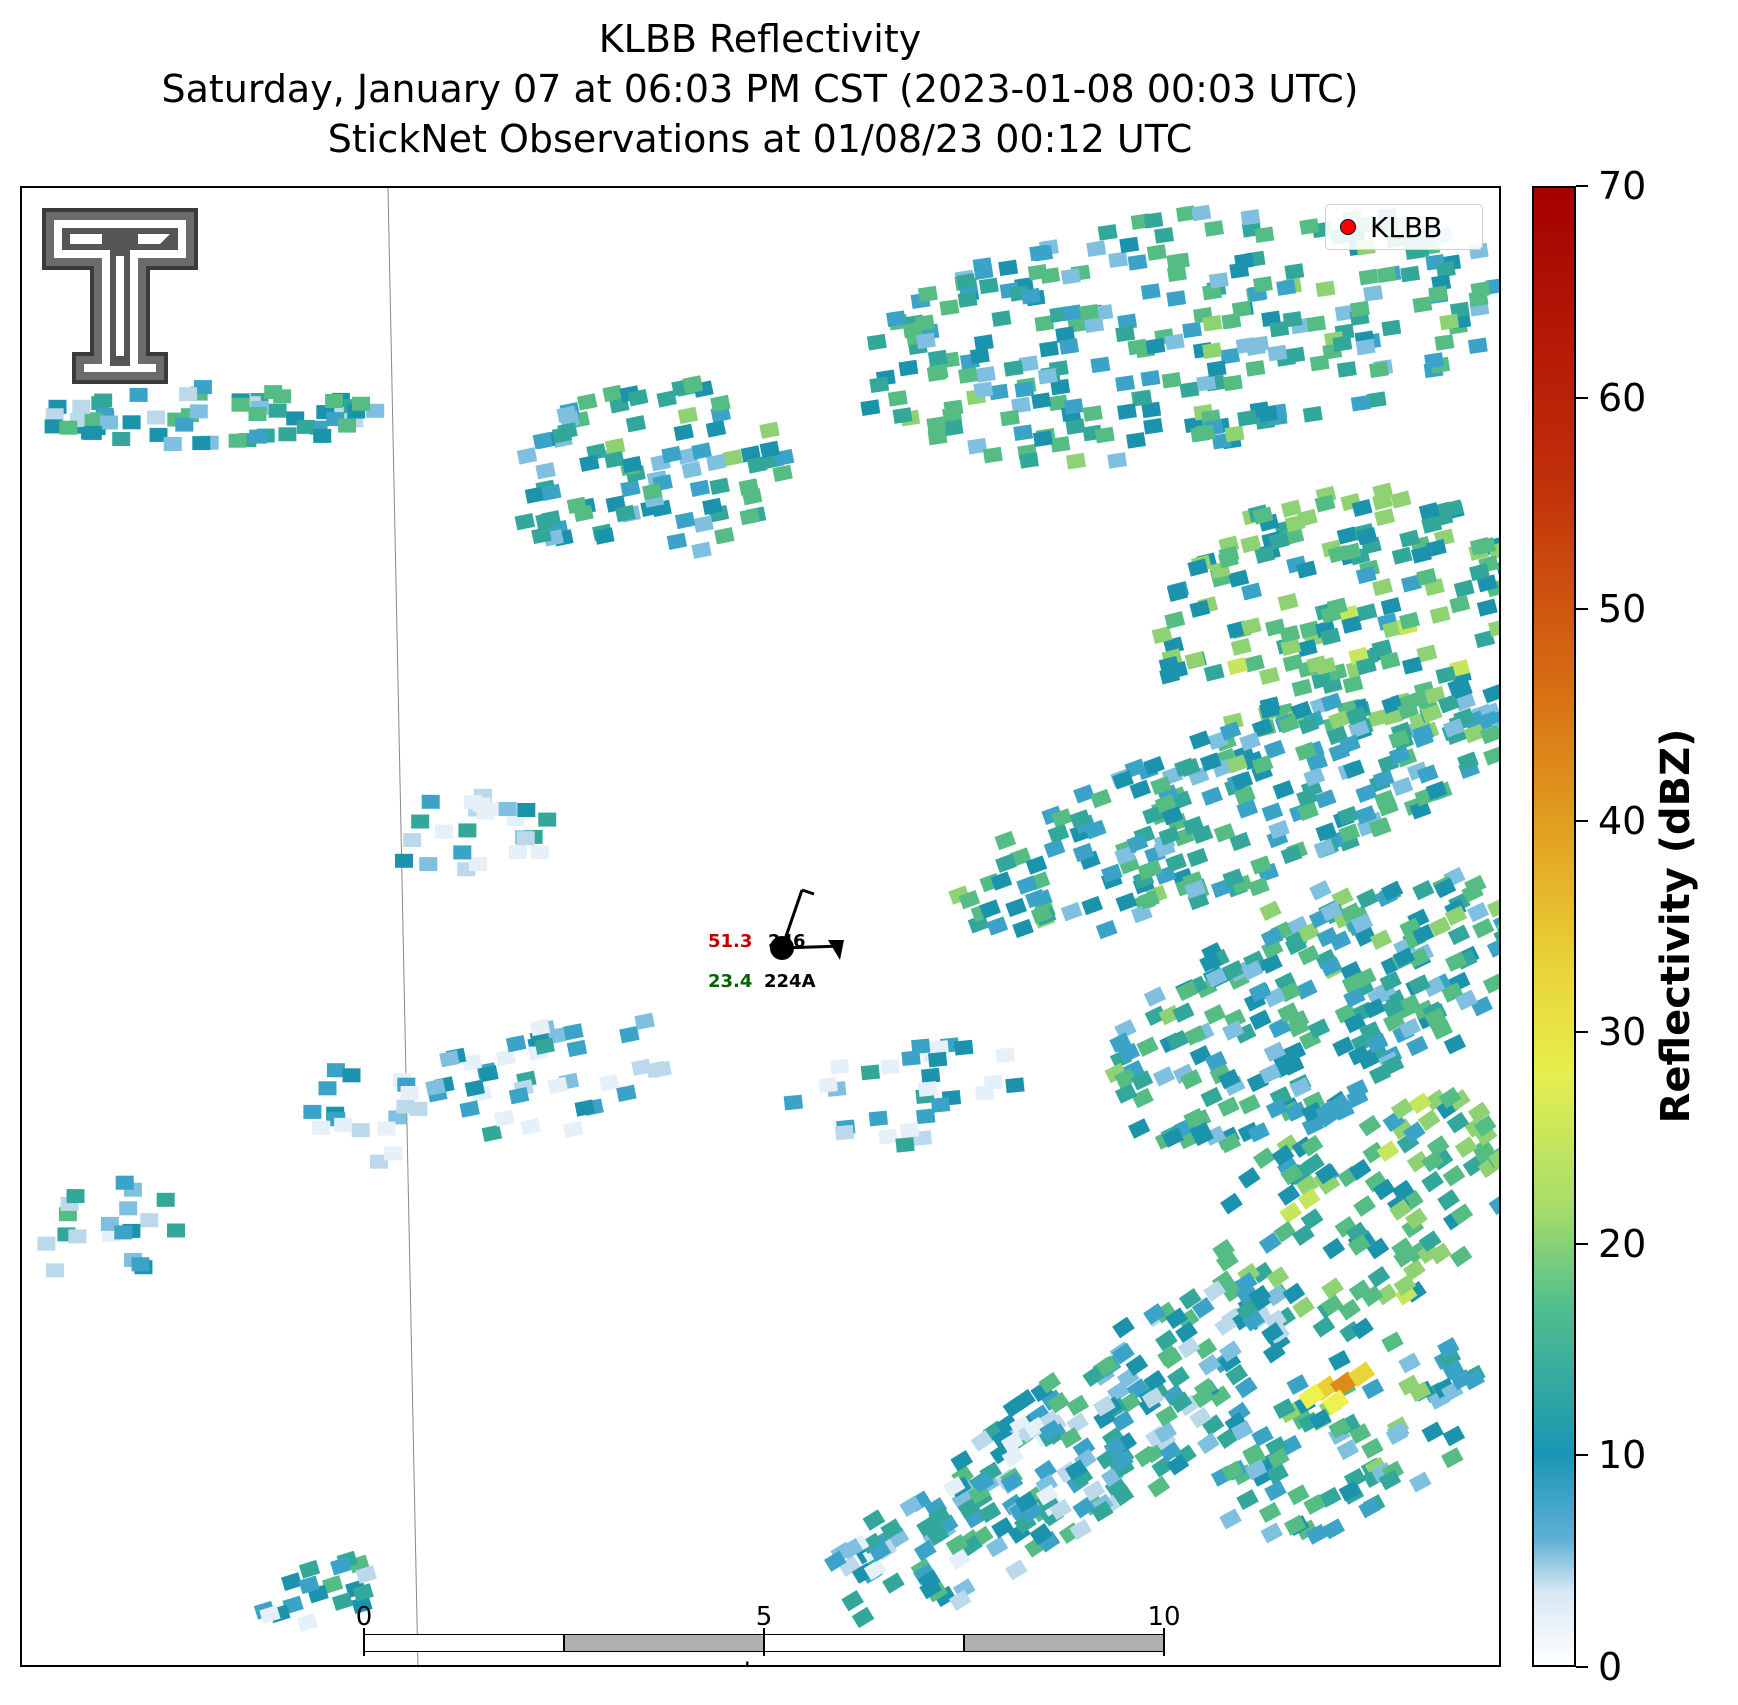 The height and width of the screenshot is (1705, 1738). What do you see at coordinates (807, 924) in the screenshot?
I see `station-plot` at bounding box center [807, 924].